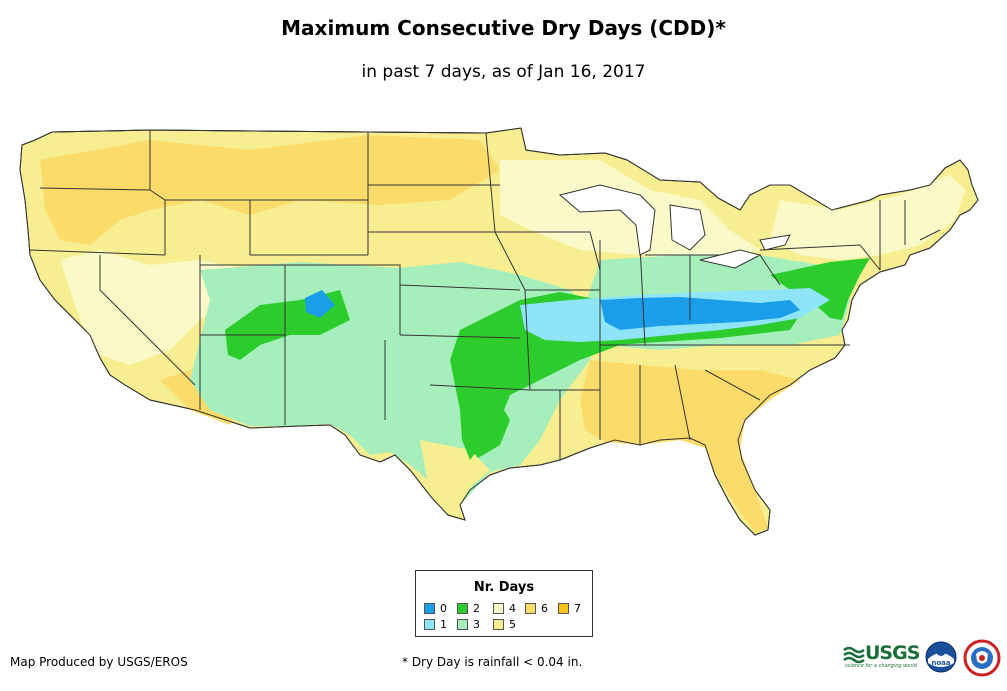  Describe the element at coordinates (881, 666) in the screenshot. I see `usgs-tagline: science for a changing world` at that location.